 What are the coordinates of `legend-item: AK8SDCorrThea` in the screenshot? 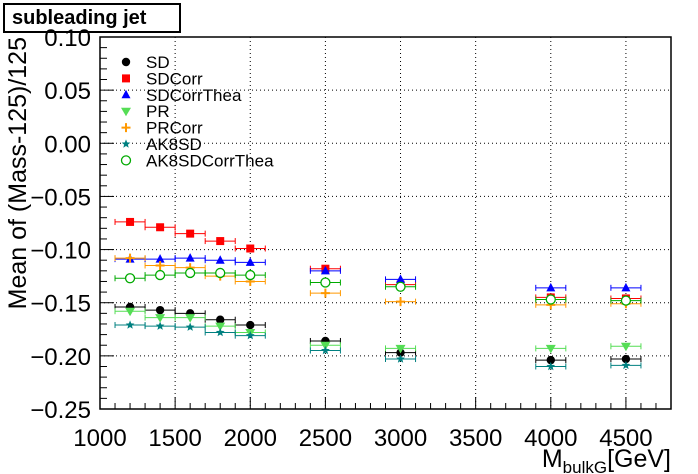 It's located at (197, 160).